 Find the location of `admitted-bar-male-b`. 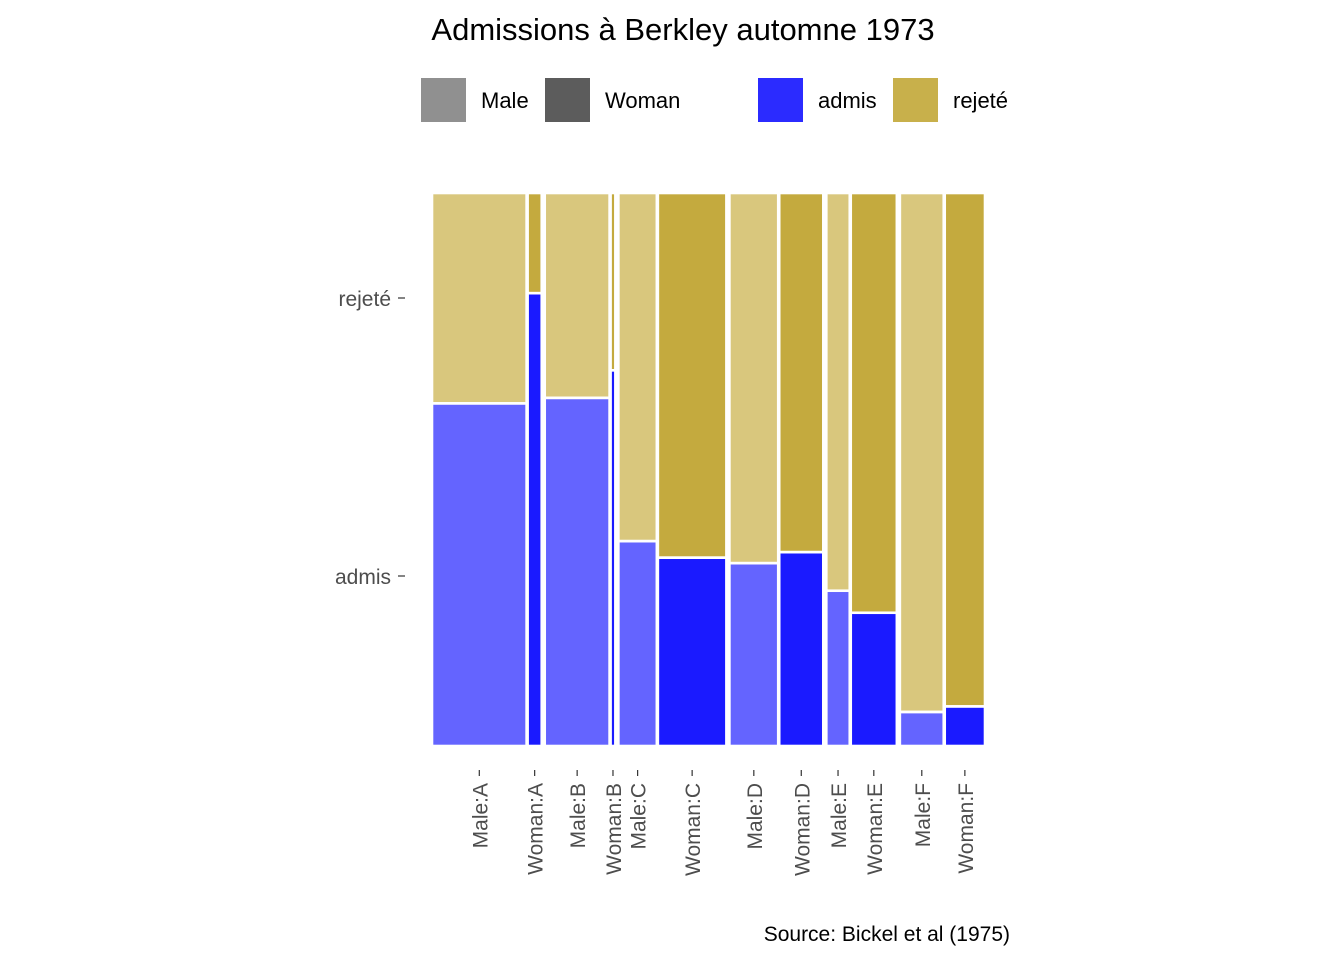

admitted-bar-male-b is located at coordinates (577, 572).